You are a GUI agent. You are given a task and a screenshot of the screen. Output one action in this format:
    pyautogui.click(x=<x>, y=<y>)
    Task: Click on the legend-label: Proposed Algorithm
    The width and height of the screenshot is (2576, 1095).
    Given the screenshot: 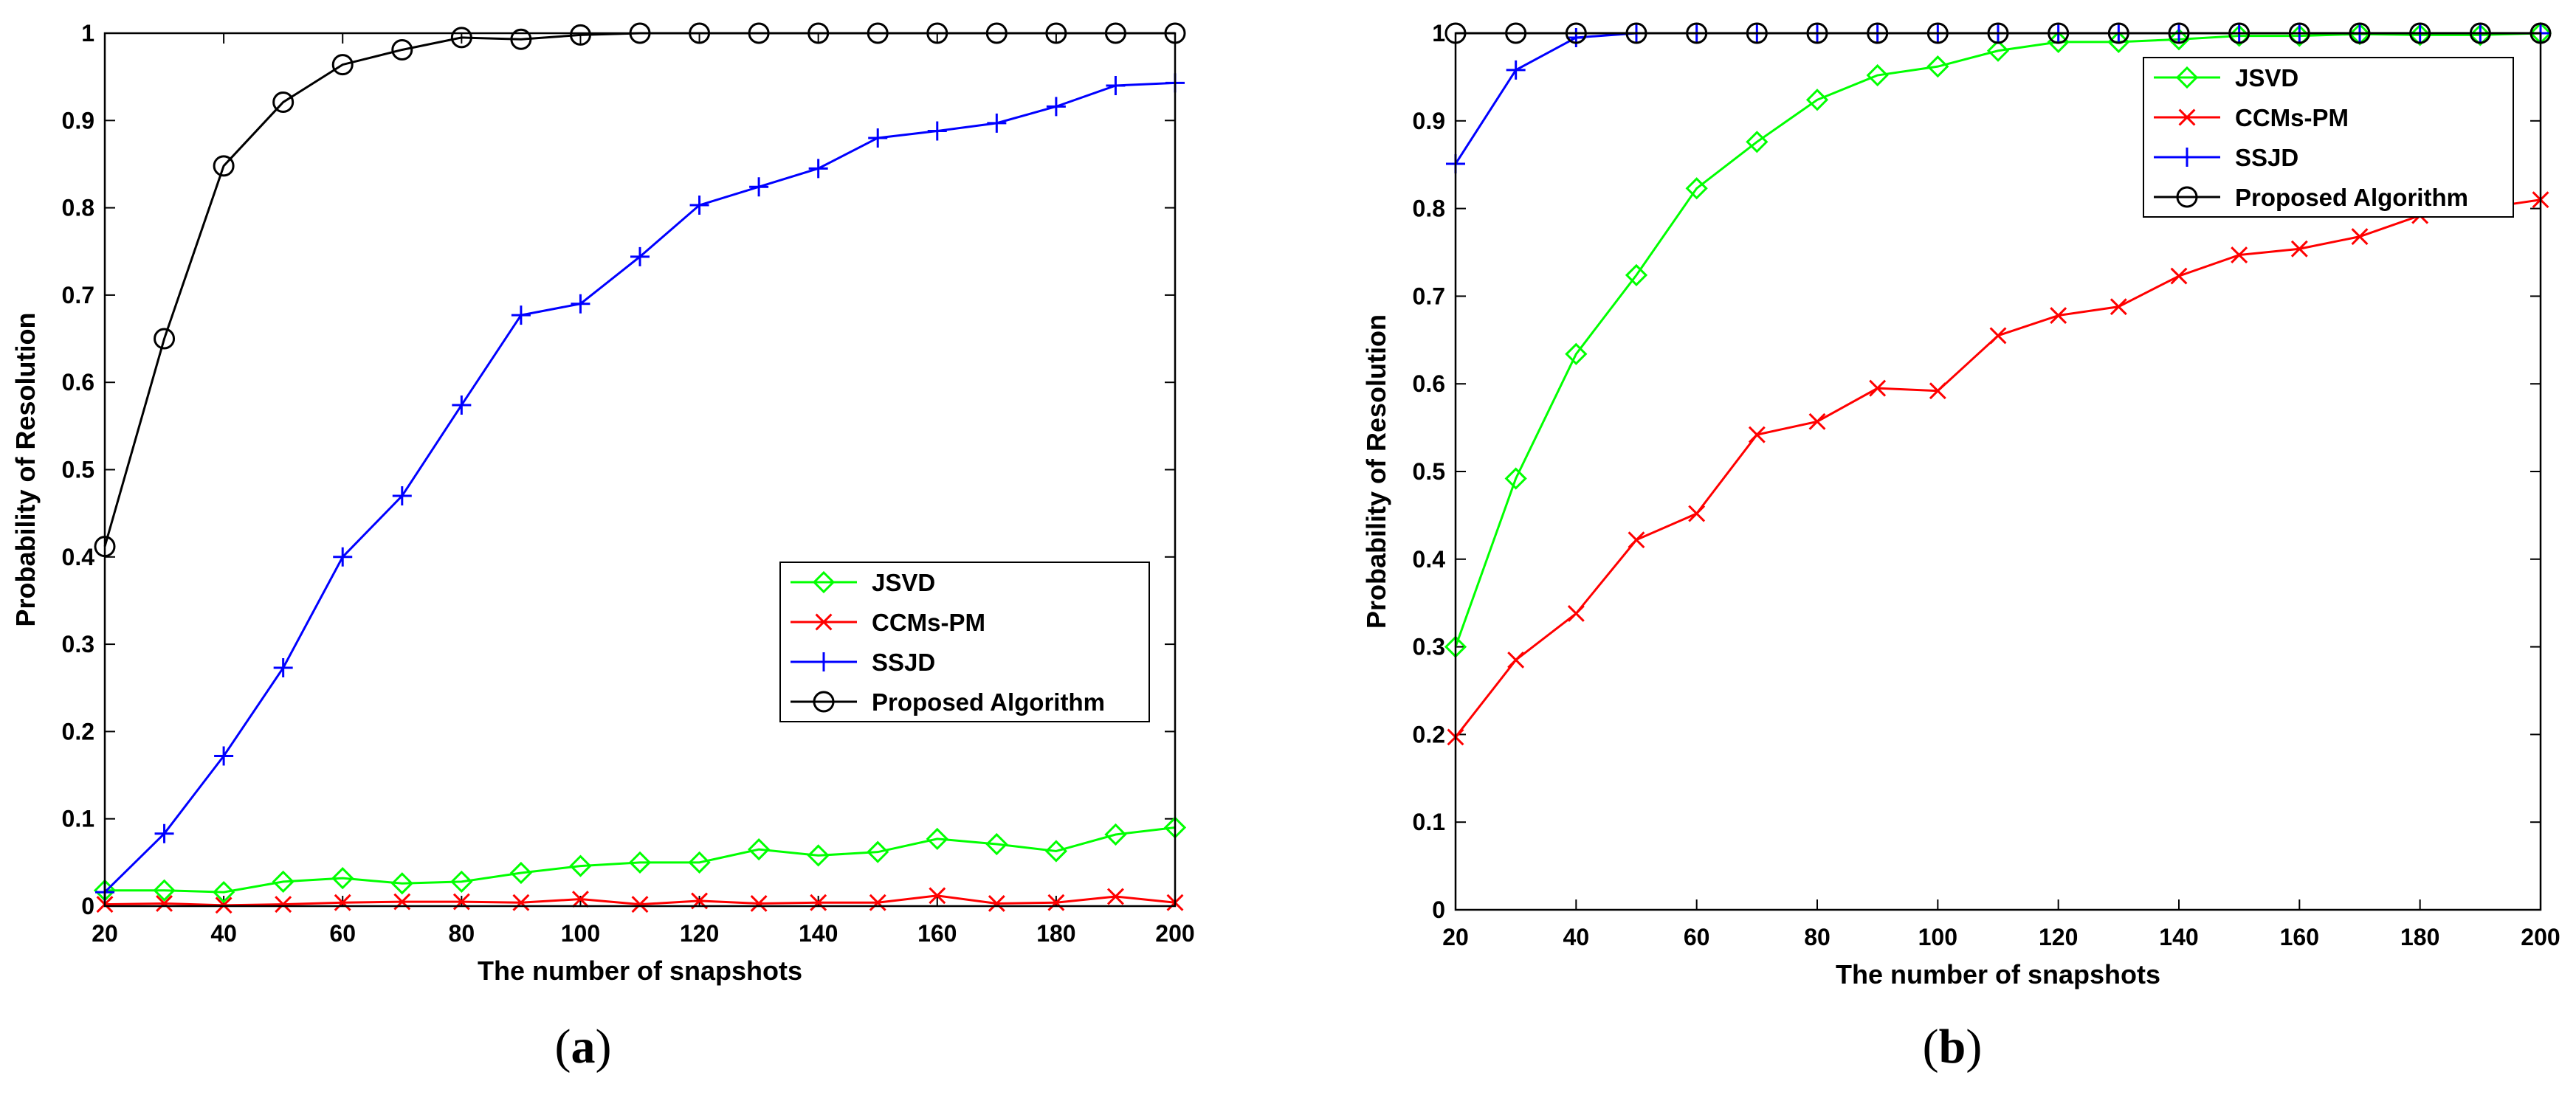 What is the action you would take?
    pyautogui.click(x=989, y=702)
    